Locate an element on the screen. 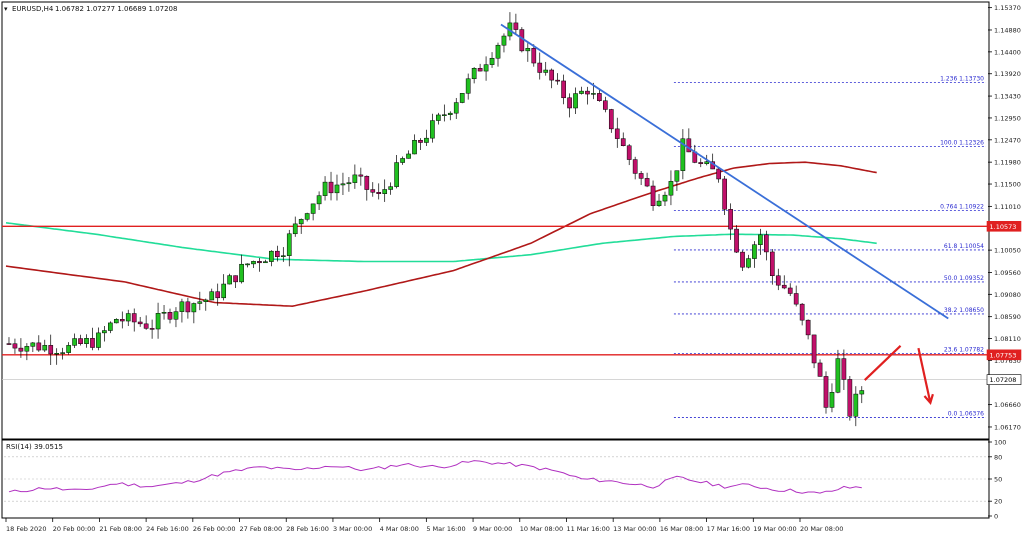 The width and height of the screenshot is (1024, 536). y-tick-label: 1.09560 is located at coordinates (1007, 273).